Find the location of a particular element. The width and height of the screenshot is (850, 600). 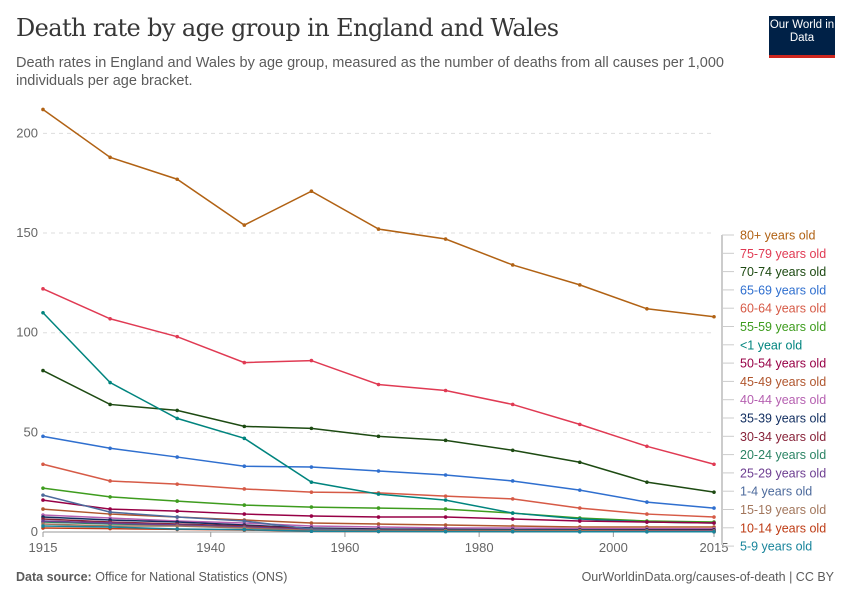

legend-label-40-44-years-old: 40-44 years old is located at coordinates (783, 400).